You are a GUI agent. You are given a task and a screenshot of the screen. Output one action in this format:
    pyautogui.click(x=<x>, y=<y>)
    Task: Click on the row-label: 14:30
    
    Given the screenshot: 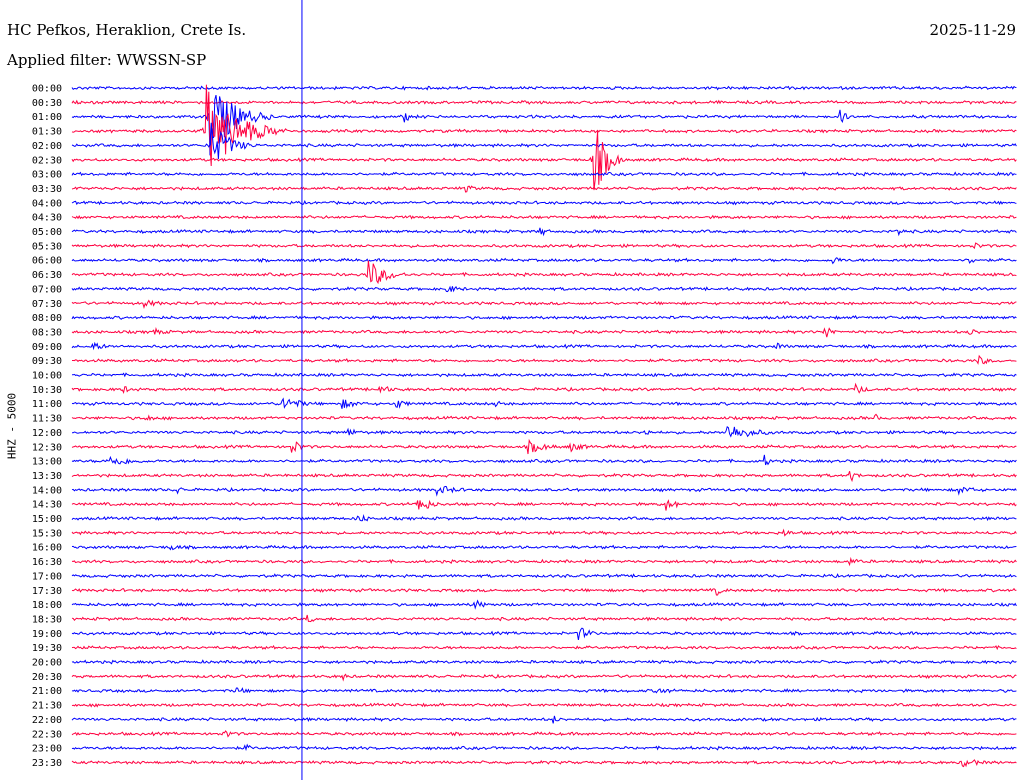 What is the action you would take?
    pyautogui.click(x=47, y=505)
    